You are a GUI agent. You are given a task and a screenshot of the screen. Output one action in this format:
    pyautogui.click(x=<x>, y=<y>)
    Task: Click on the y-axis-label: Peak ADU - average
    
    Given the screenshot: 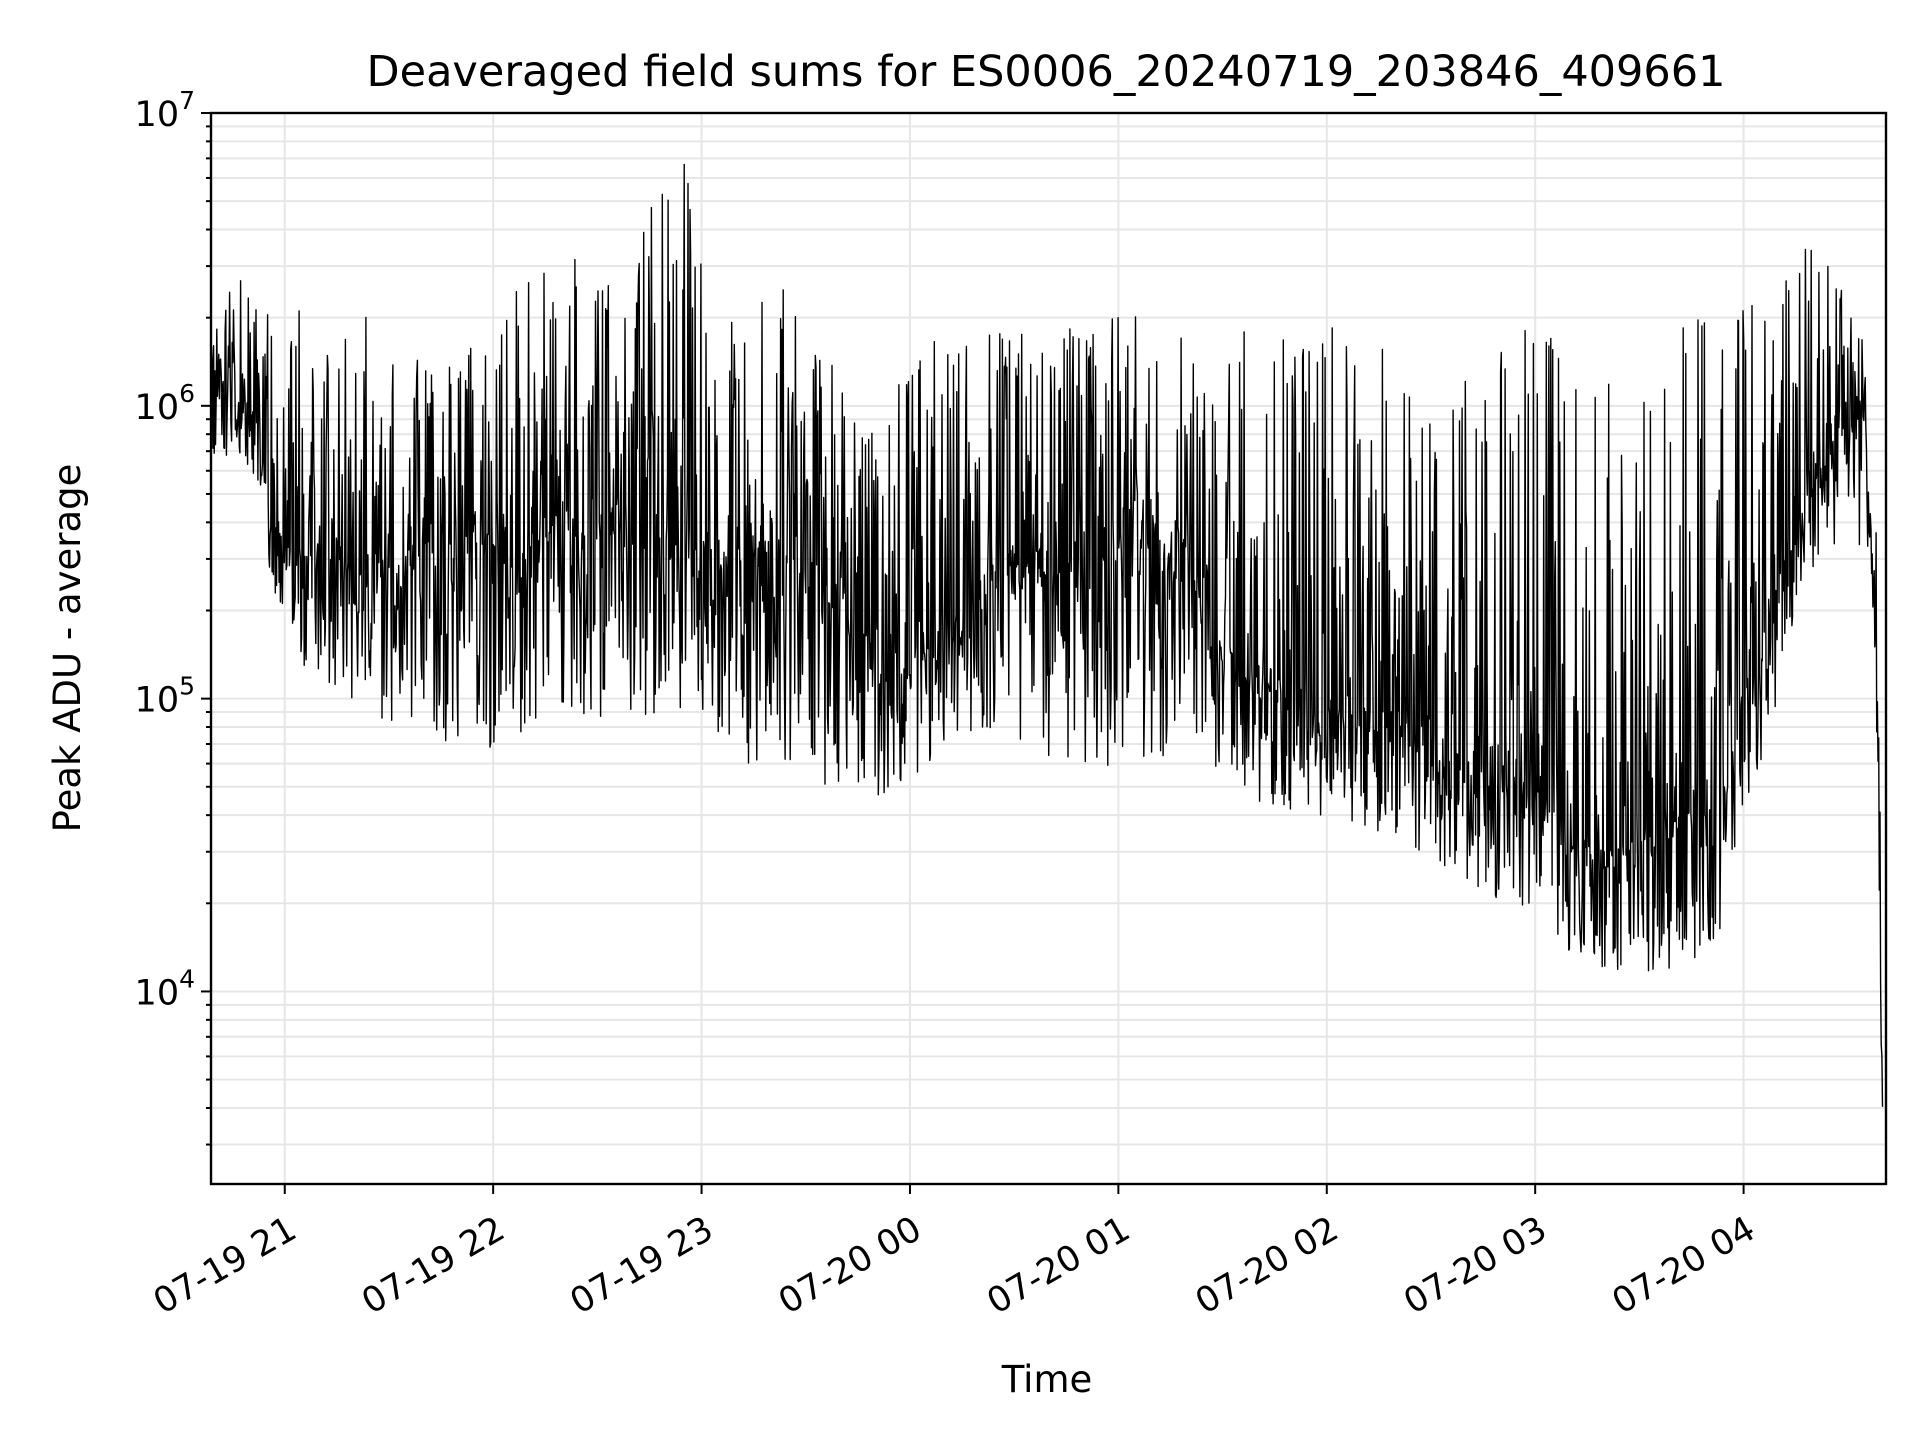 What is the action you would take?
    pyautogui.click(x=67, y=648)
    